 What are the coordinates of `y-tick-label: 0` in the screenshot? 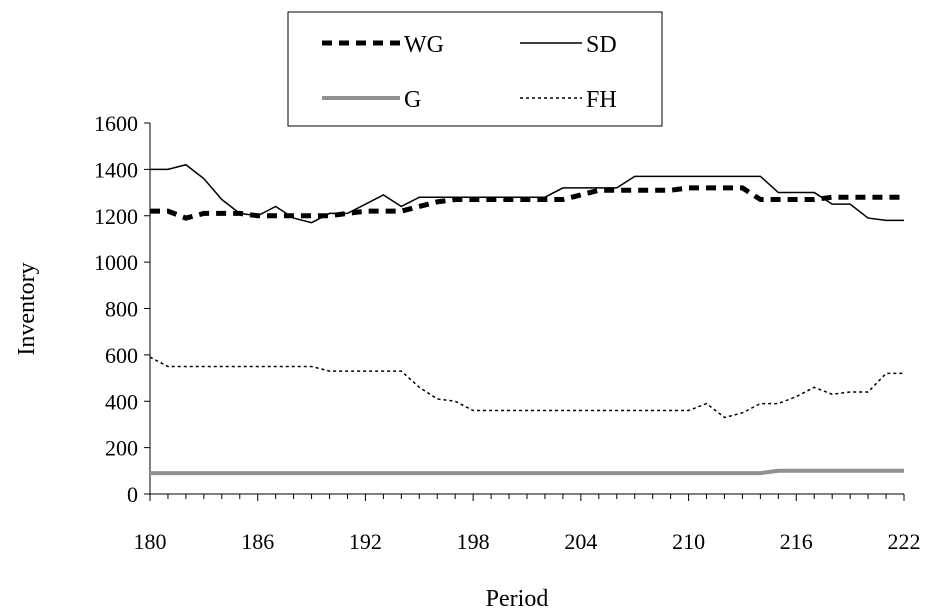 It's located at (132, 494).